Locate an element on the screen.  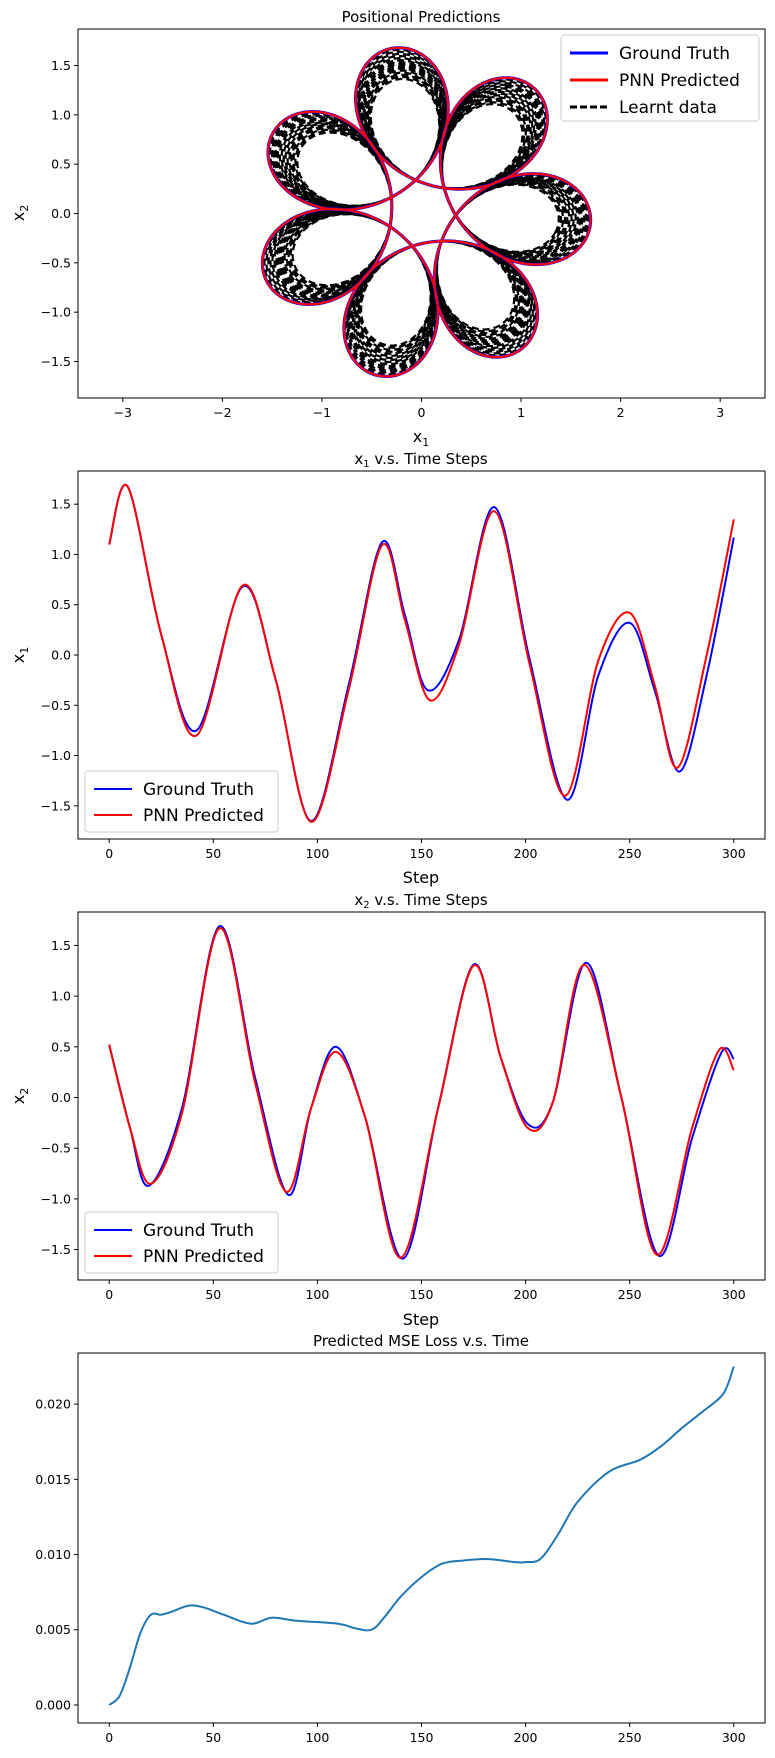
chart-title: Predicted MSE Loss v.s. Time is located at coordinates (421, 1341).